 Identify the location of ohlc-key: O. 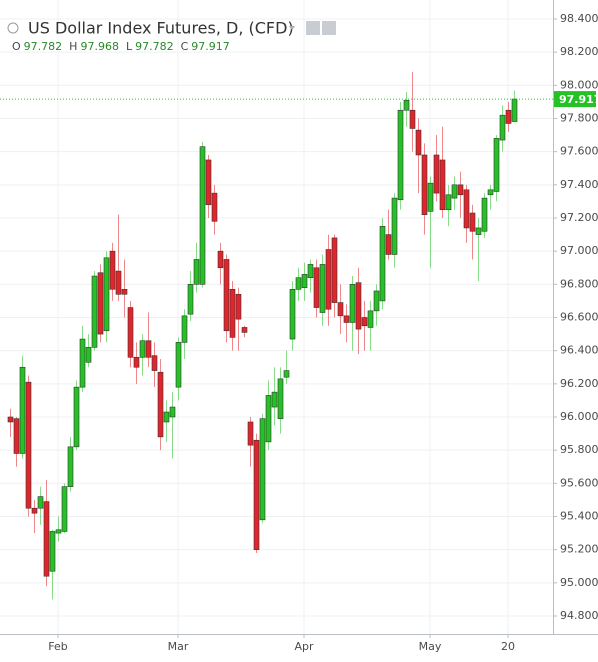
(16, 46).